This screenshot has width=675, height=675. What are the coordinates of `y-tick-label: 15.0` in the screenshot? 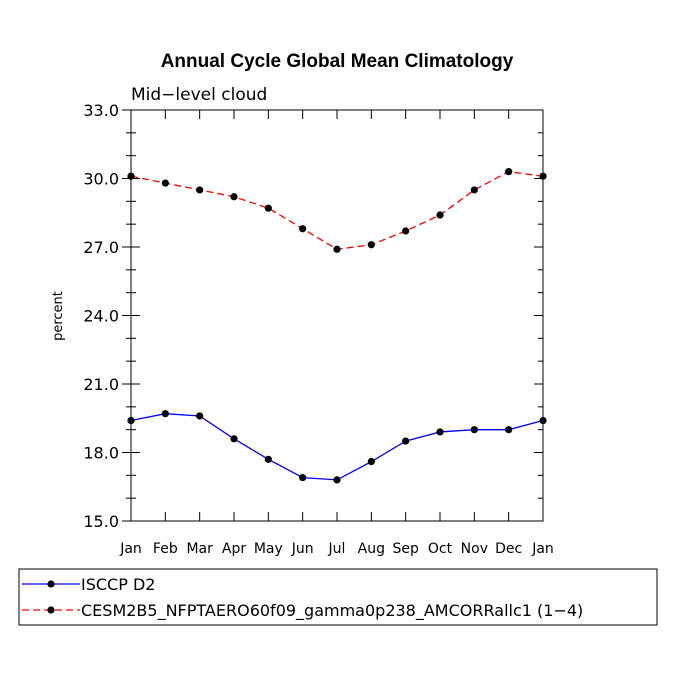 It's located at (101, 521).